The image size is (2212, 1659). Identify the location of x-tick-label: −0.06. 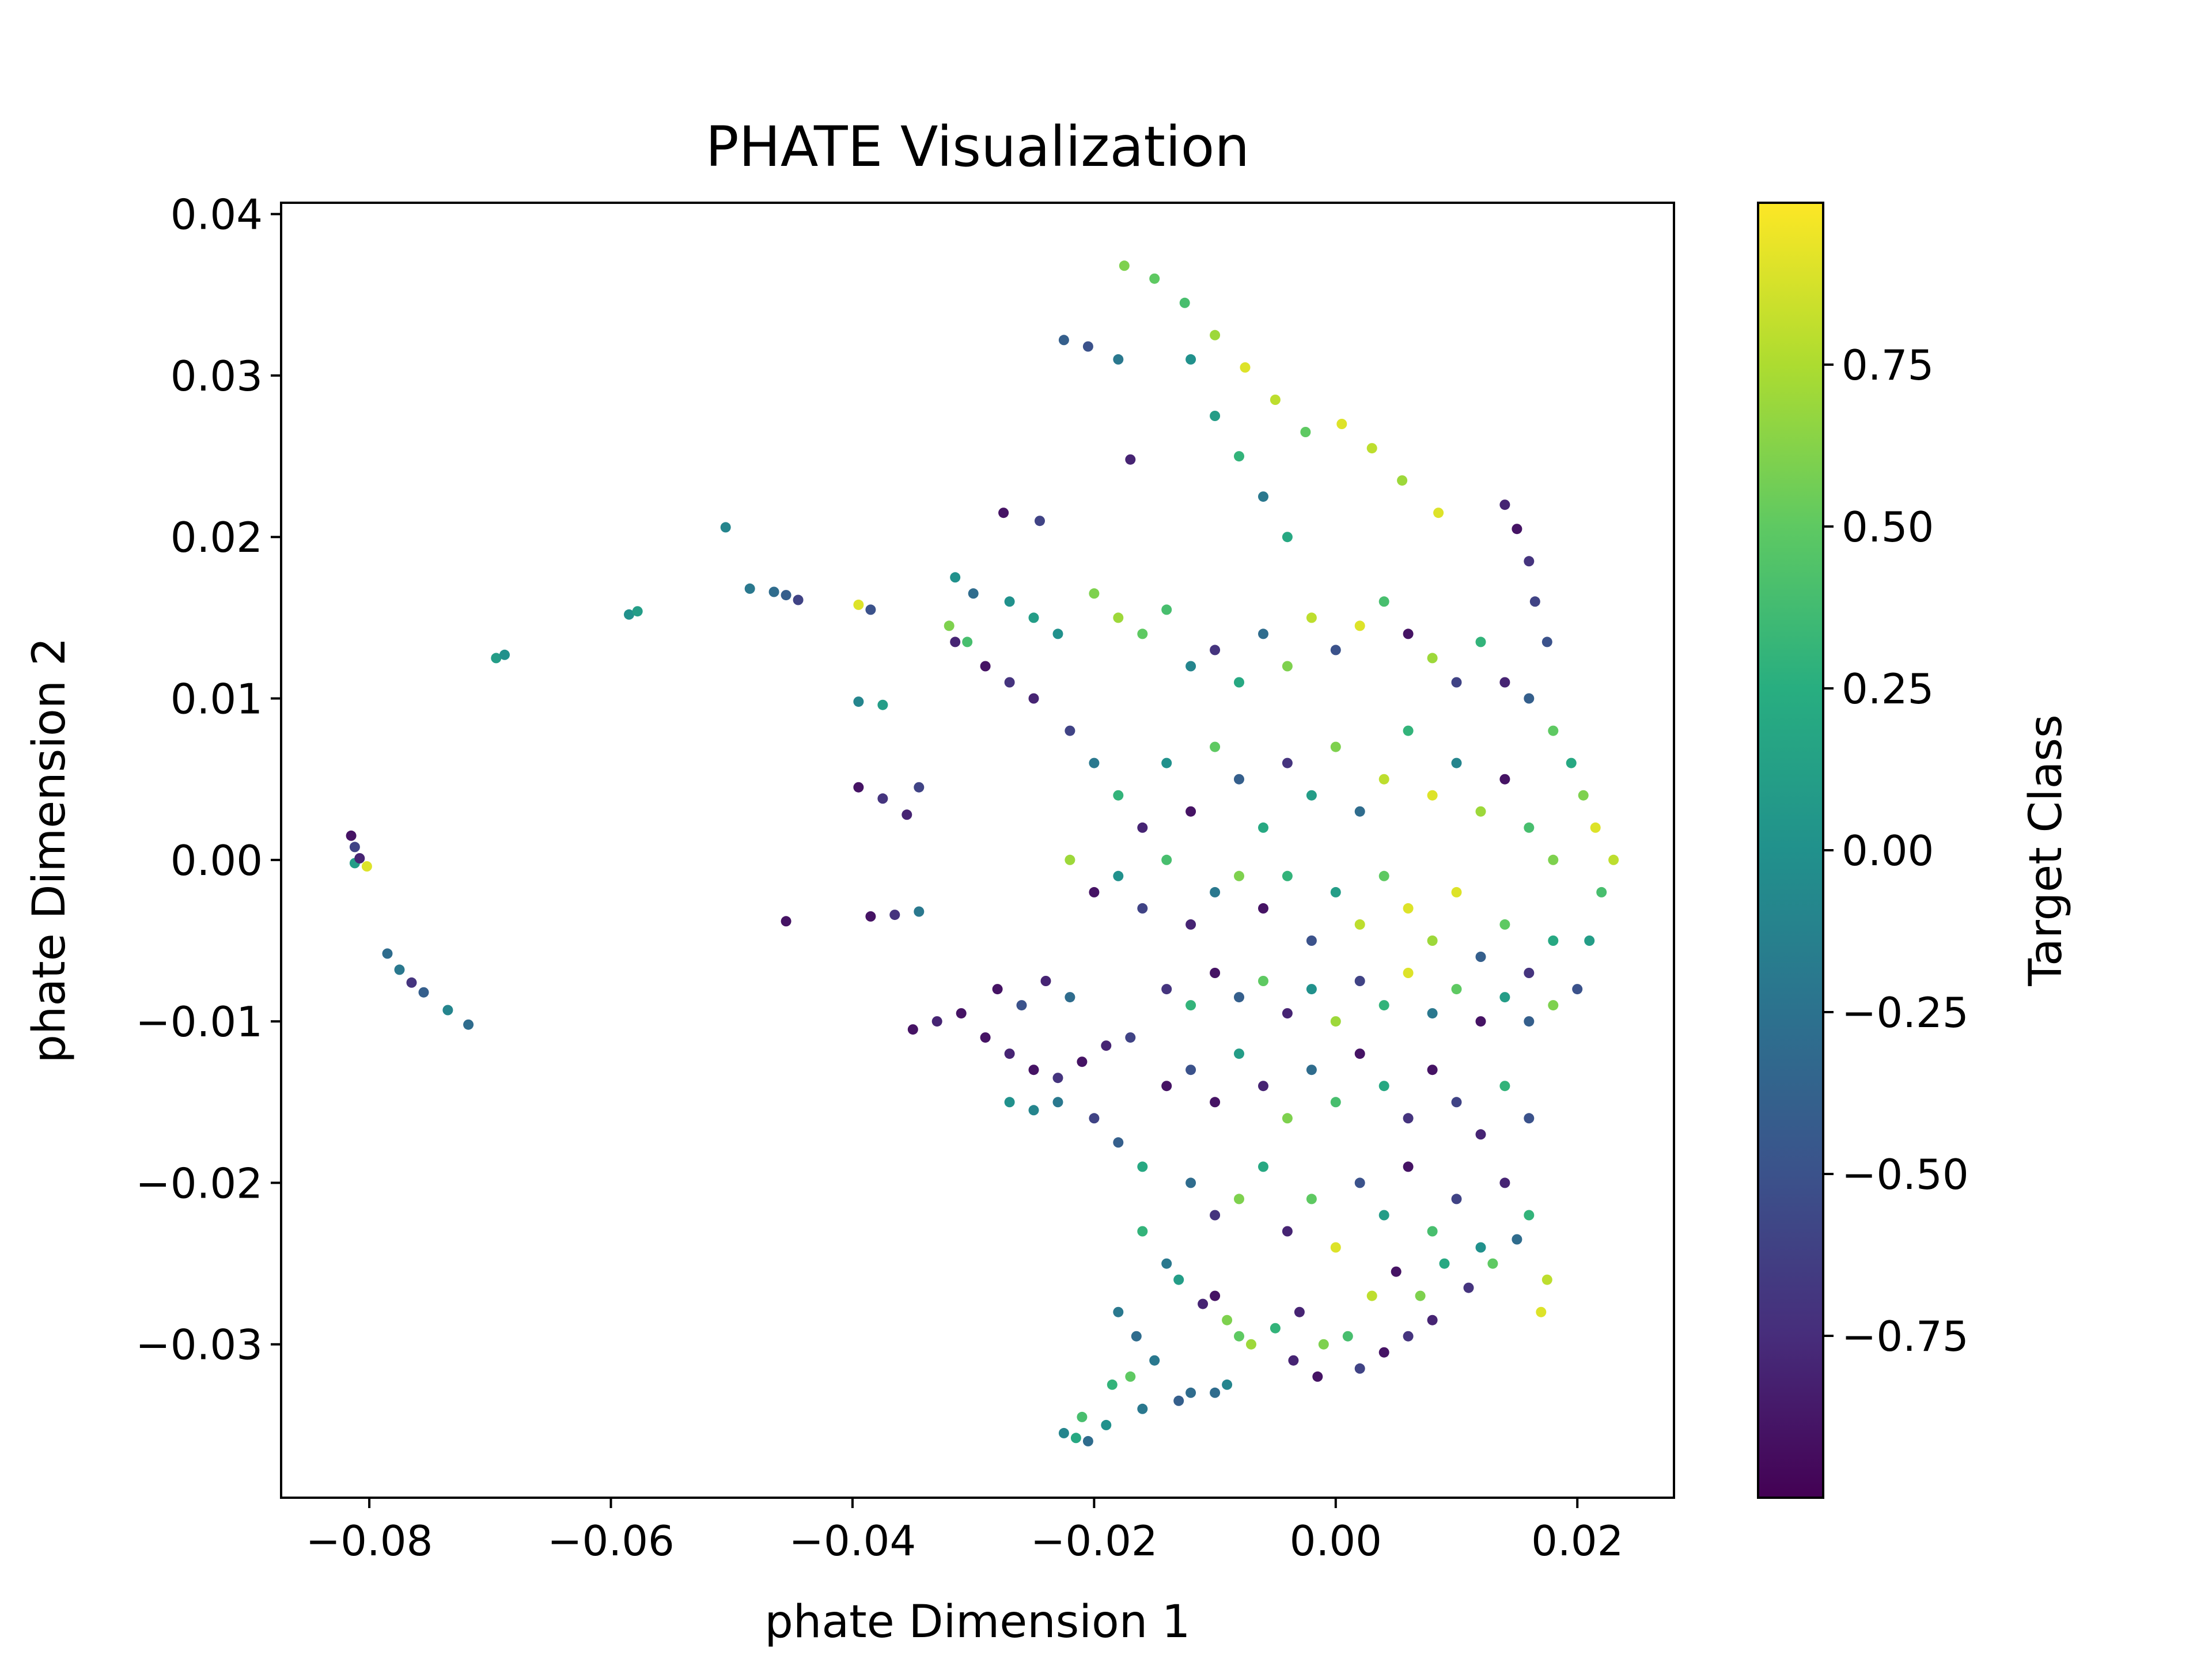
(611, 1541).